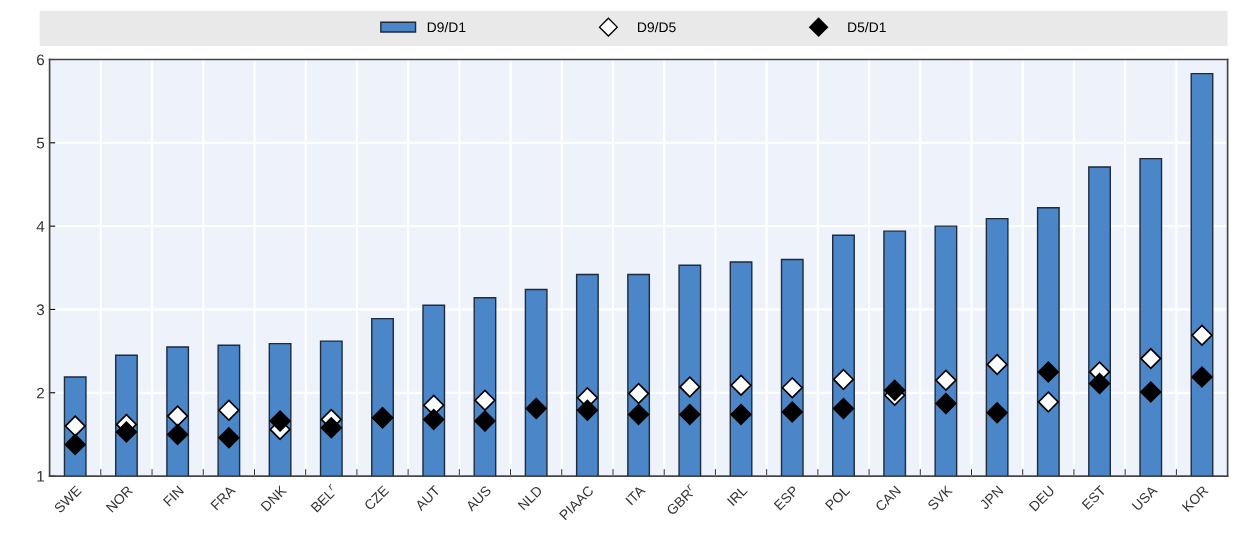 The height and width of the screenshot is (541, 1240). Describe the element at coordinates (173, 496) in the screenshot. I see `x-tick-label: FIN` at that location.